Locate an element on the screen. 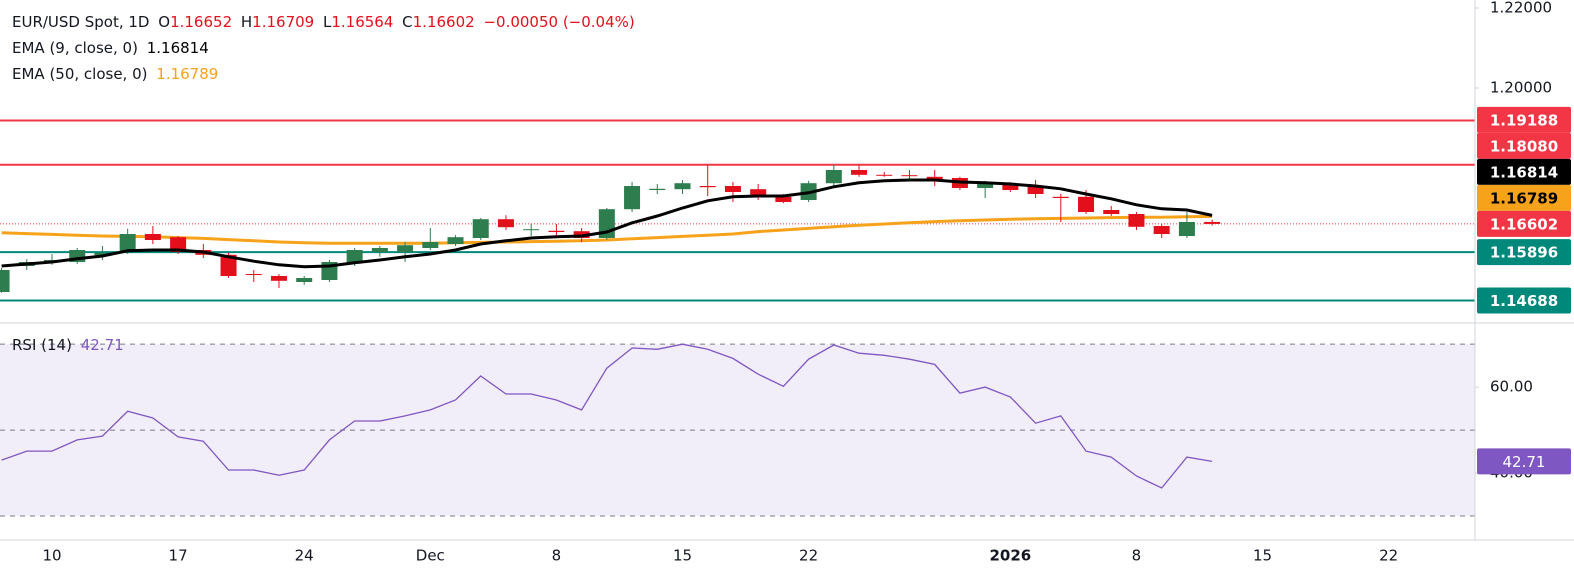  key: L is located at coordinates (327, 22).